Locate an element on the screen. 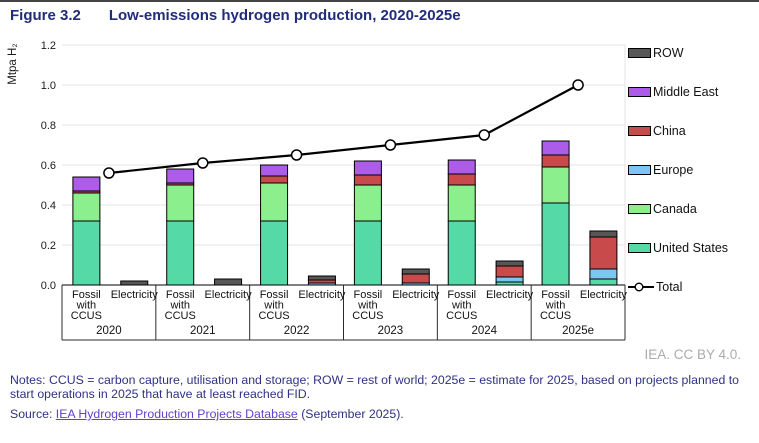 The width and height of the screenshot is (759, 443). legend-item-middle-east: Middle East is located at coordinates (673, 92).